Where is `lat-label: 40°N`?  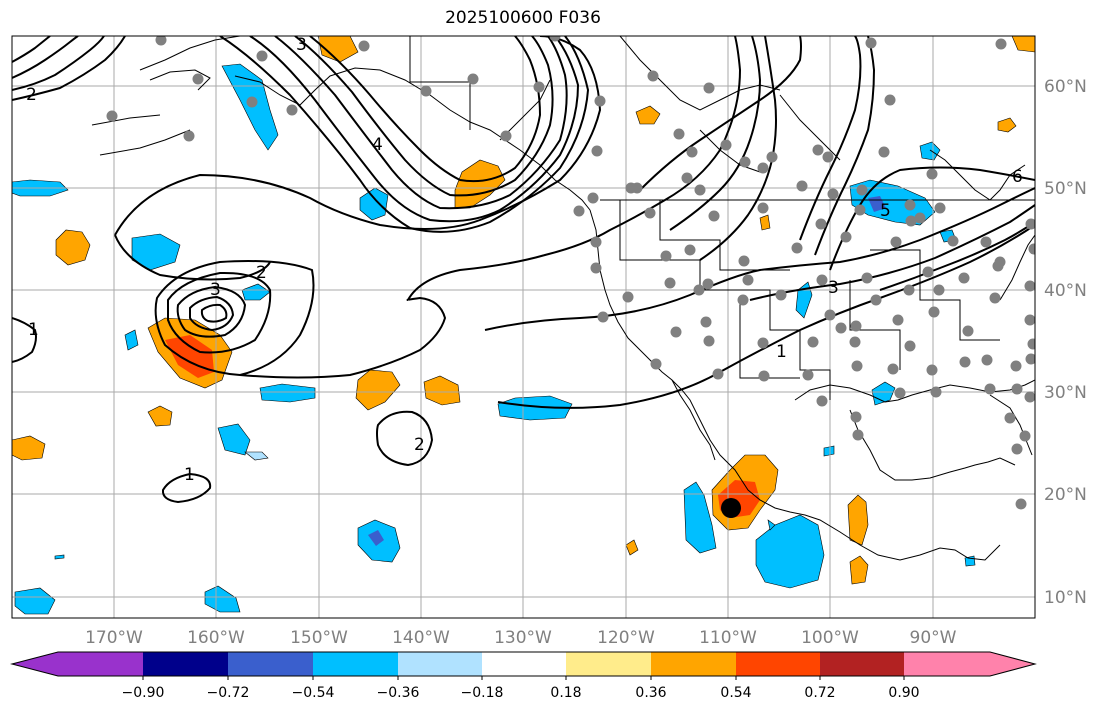
lat-label: 40°N is located at coordinates (1065, 291).